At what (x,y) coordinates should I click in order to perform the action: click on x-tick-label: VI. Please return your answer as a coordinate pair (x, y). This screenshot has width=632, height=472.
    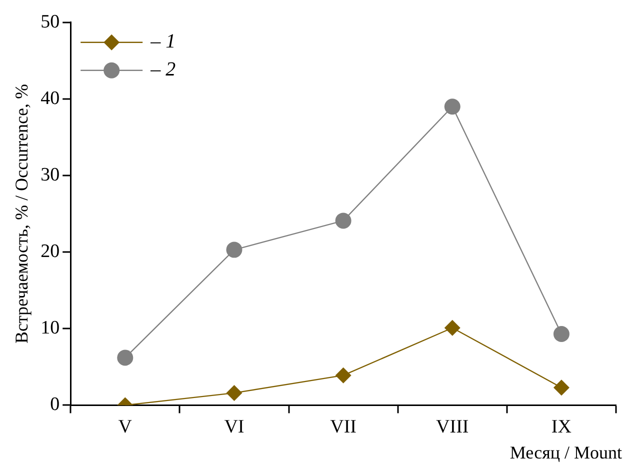
    Looking at the image, I should click on (234, 427).